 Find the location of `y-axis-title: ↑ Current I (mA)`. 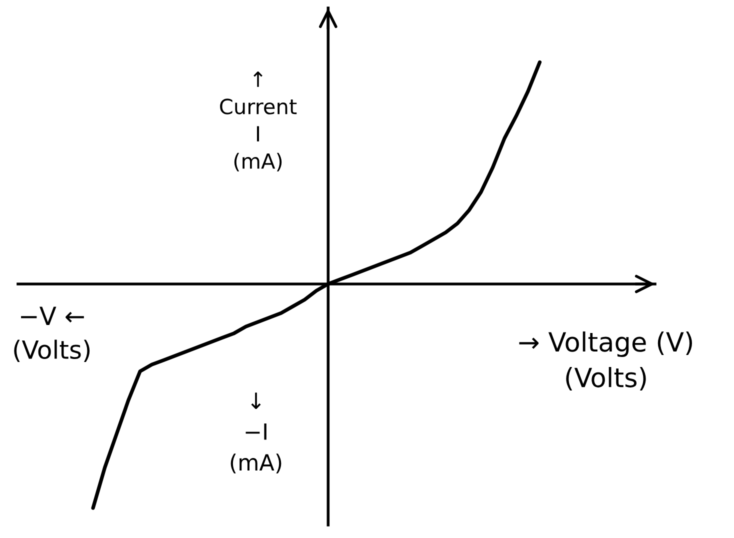

y-axis-title: ↑ Current I (mA) is located at coordinates (258, 122).